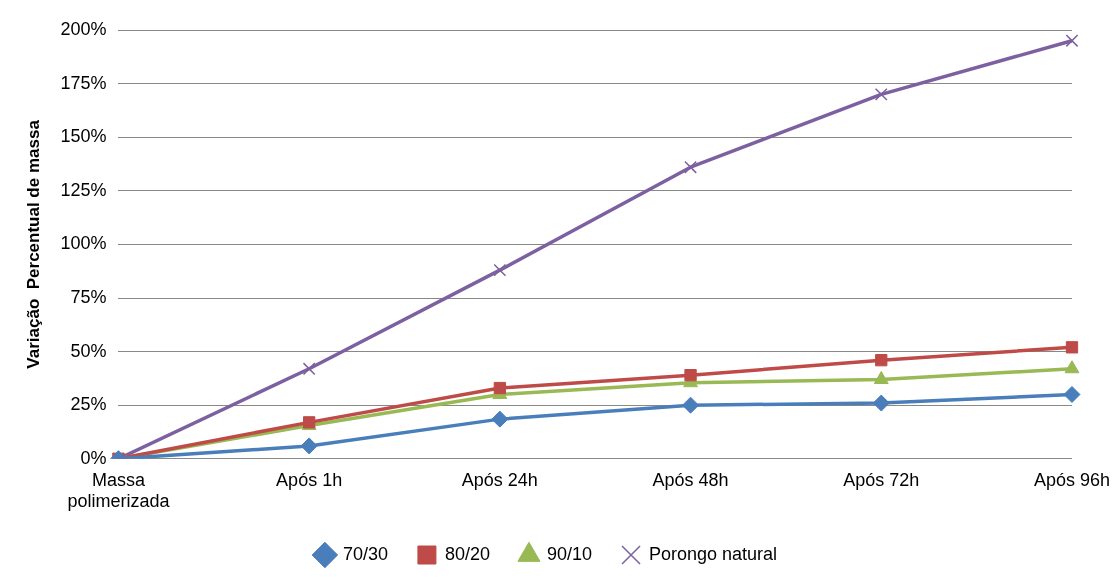 The image size is (1113, 584). Describe the element at coordinates (88, 350) in the screenshot. I see `y-tick-label: 50%` at that location.